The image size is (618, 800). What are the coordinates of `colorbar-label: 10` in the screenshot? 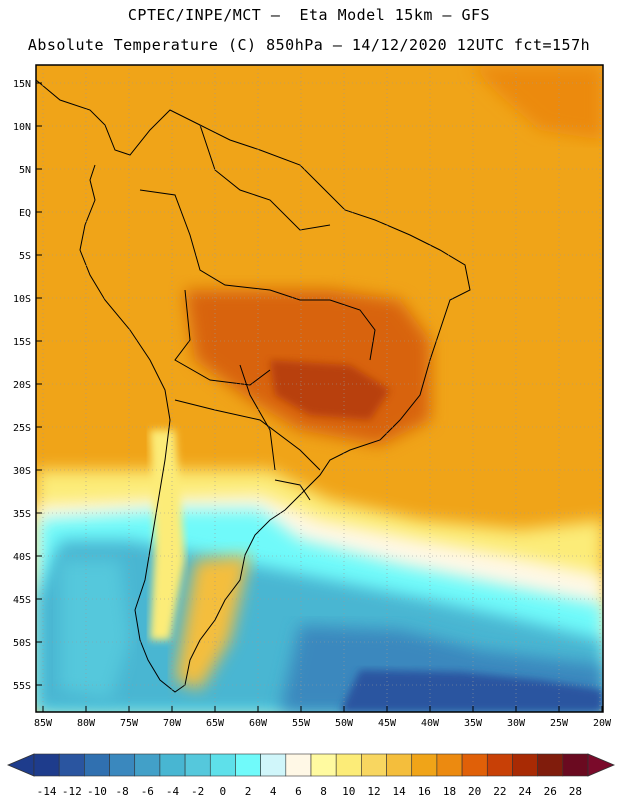 It's located at (348, 791).